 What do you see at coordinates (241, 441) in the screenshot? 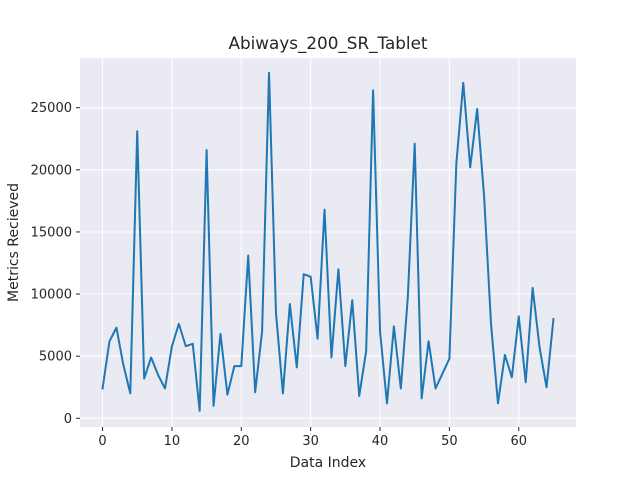
I see `x-tick-label: 20` at bounding box center [241, 441].